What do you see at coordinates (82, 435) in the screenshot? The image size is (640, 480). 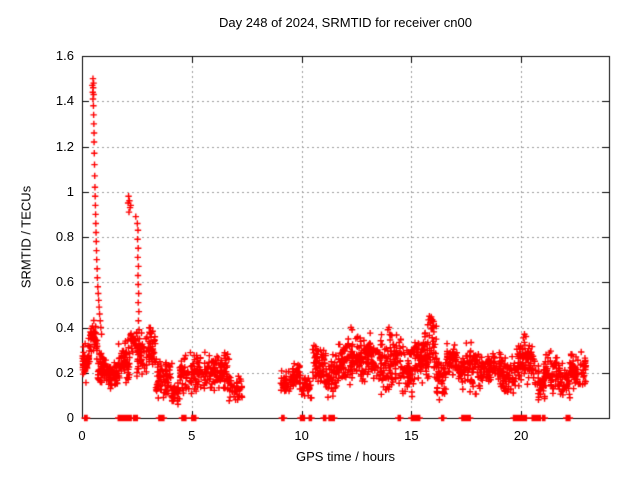 I see `x-tick-label: 0` at bounding box center [82, 435].